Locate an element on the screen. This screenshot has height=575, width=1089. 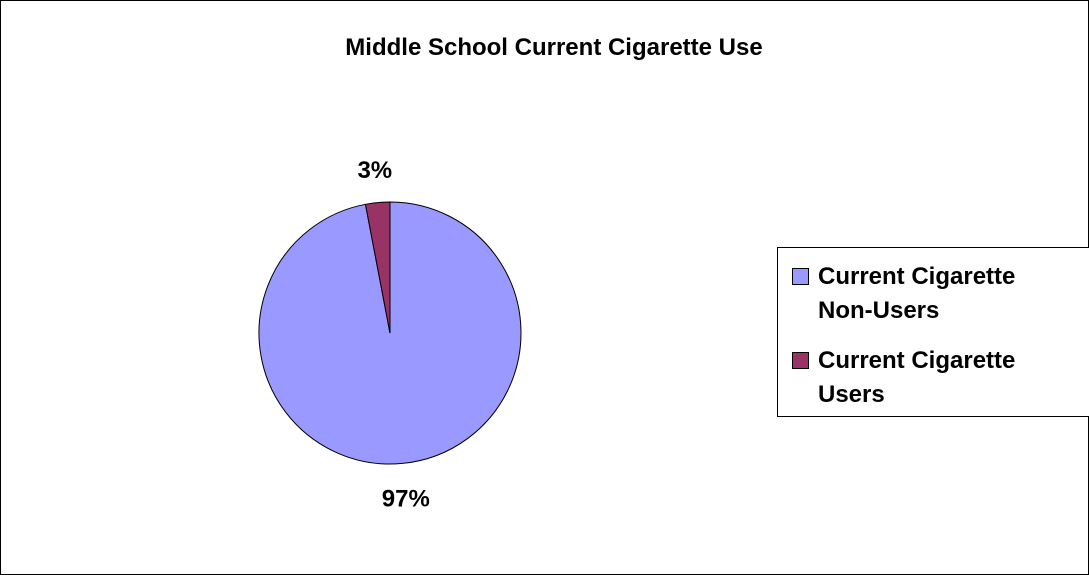
legend-label-non-users-line2: Non-Users is located at coordinates (879, 310).